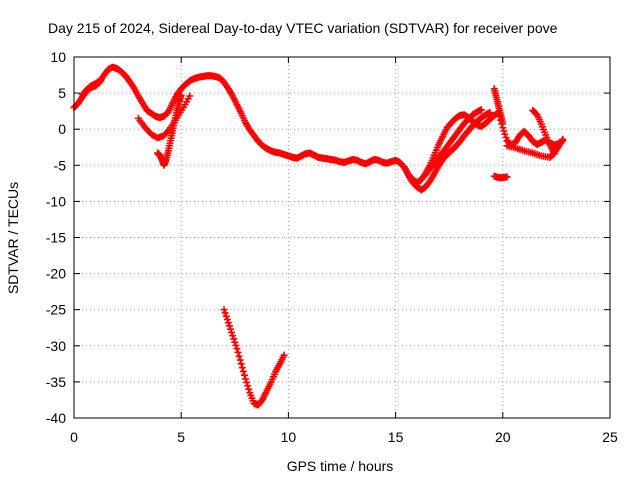 This screenshot has height=480, width=640. What do you see at coordinates (610, 437) in the screenshot?
I see `x-tick-label: 25` at bounding box center [610, 437].